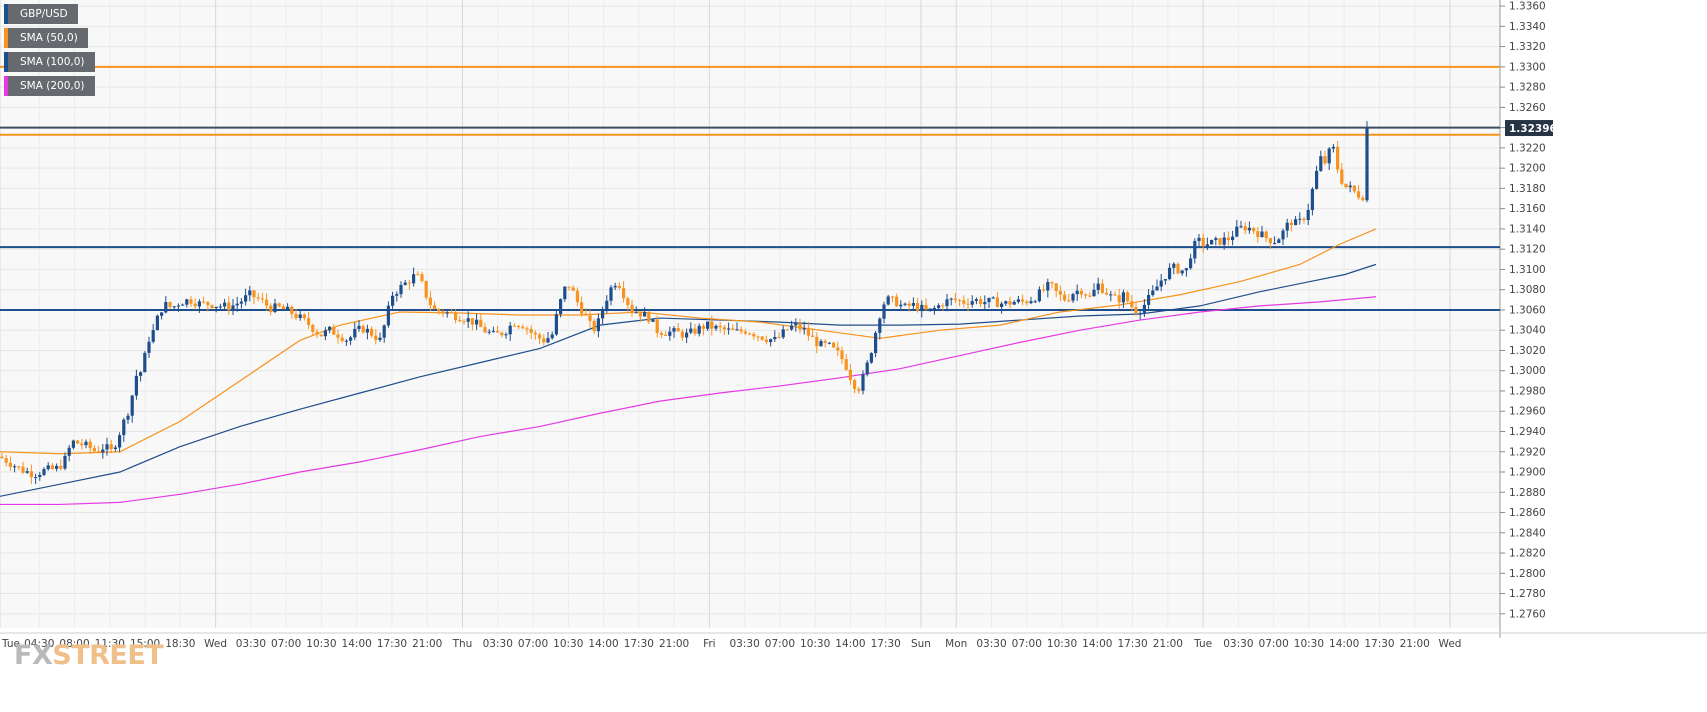 The height and width of the screenshot is (712, 1707). Describe the element at coordinates (1097, 644) in the screenshot. I see `x-tick-label: 14:00` at that location.